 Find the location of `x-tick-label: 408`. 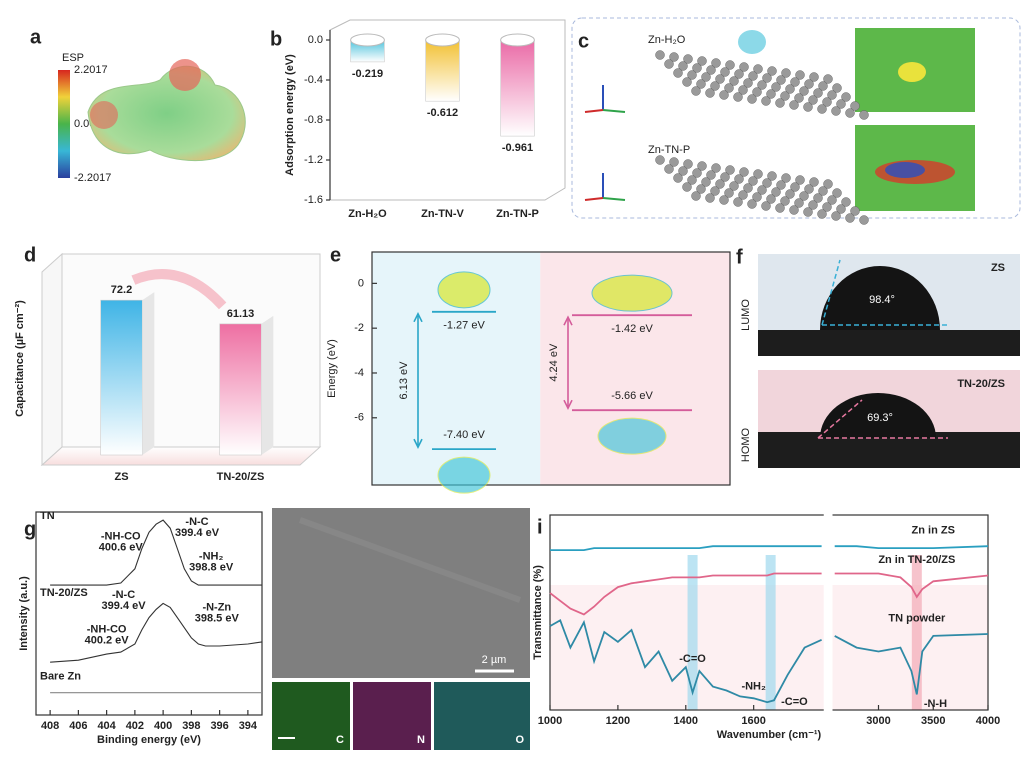

x-tick-label: 408 is located at coordinates (50, 726).